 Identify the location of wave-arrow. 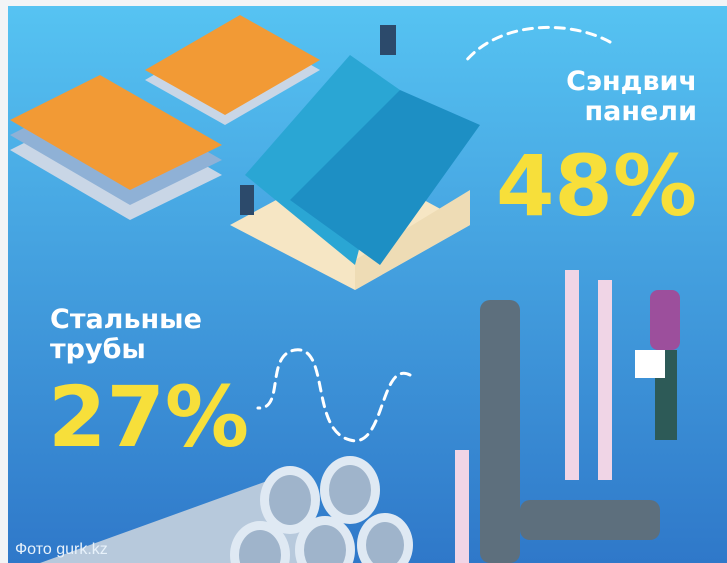
(334, 395).